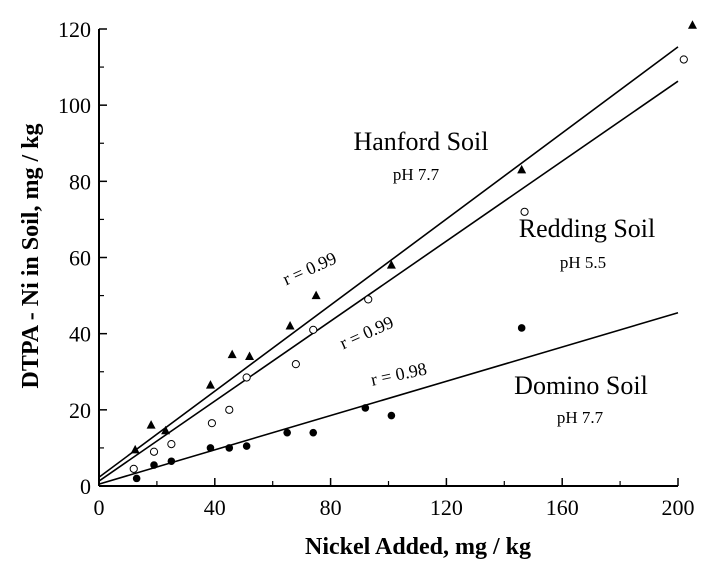  What do you see at coordinates (583, 262) in the screenshot?
I see `soil-ph-redding: pH 5.5` at bounding box center [583, 262].